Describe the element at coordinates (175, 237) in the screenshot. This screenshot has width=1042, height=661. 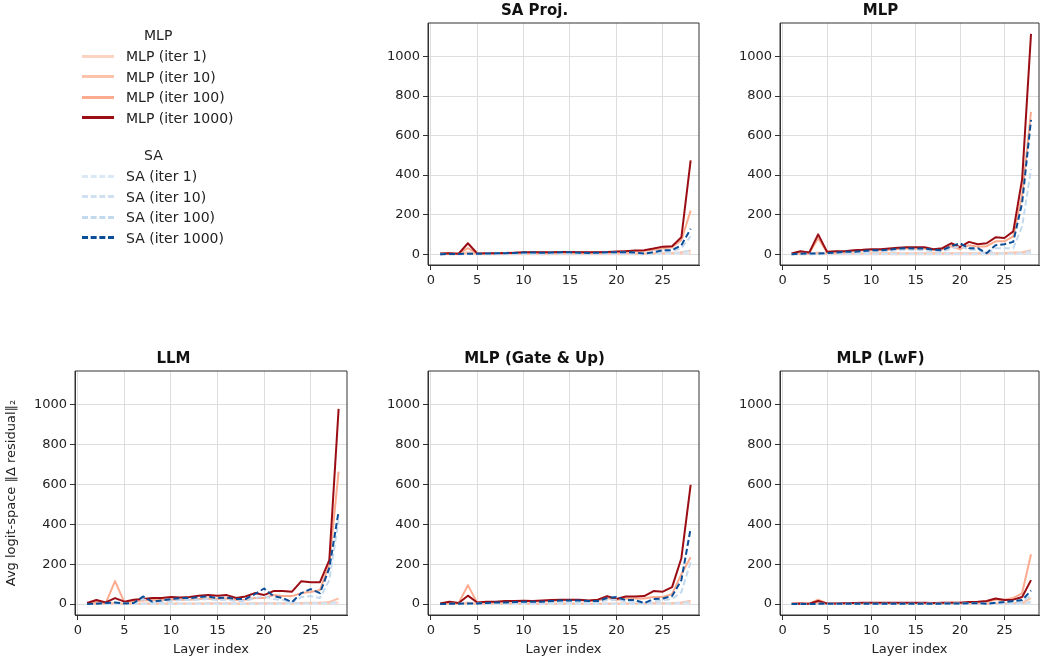
I see `legend-label: SA (iter 1000)` at that location.